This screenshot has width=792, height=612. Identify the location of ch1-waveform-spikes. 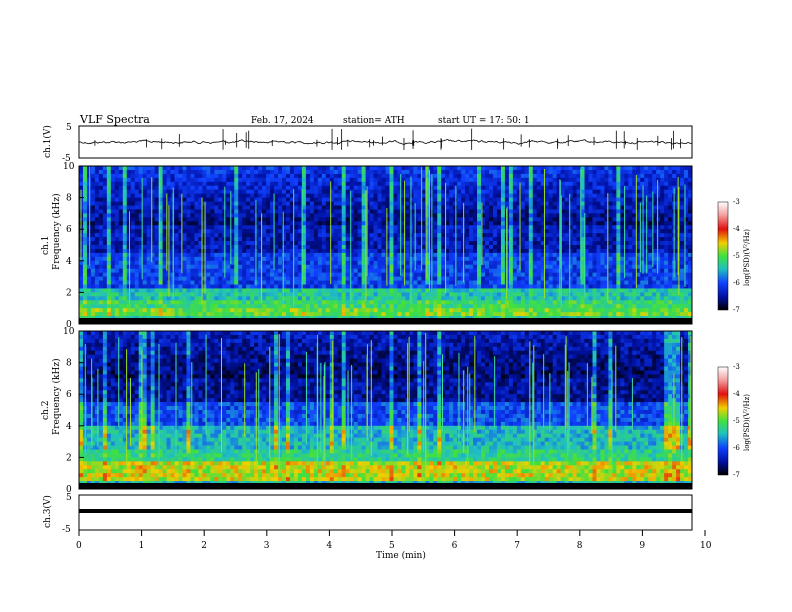
(387, 139).